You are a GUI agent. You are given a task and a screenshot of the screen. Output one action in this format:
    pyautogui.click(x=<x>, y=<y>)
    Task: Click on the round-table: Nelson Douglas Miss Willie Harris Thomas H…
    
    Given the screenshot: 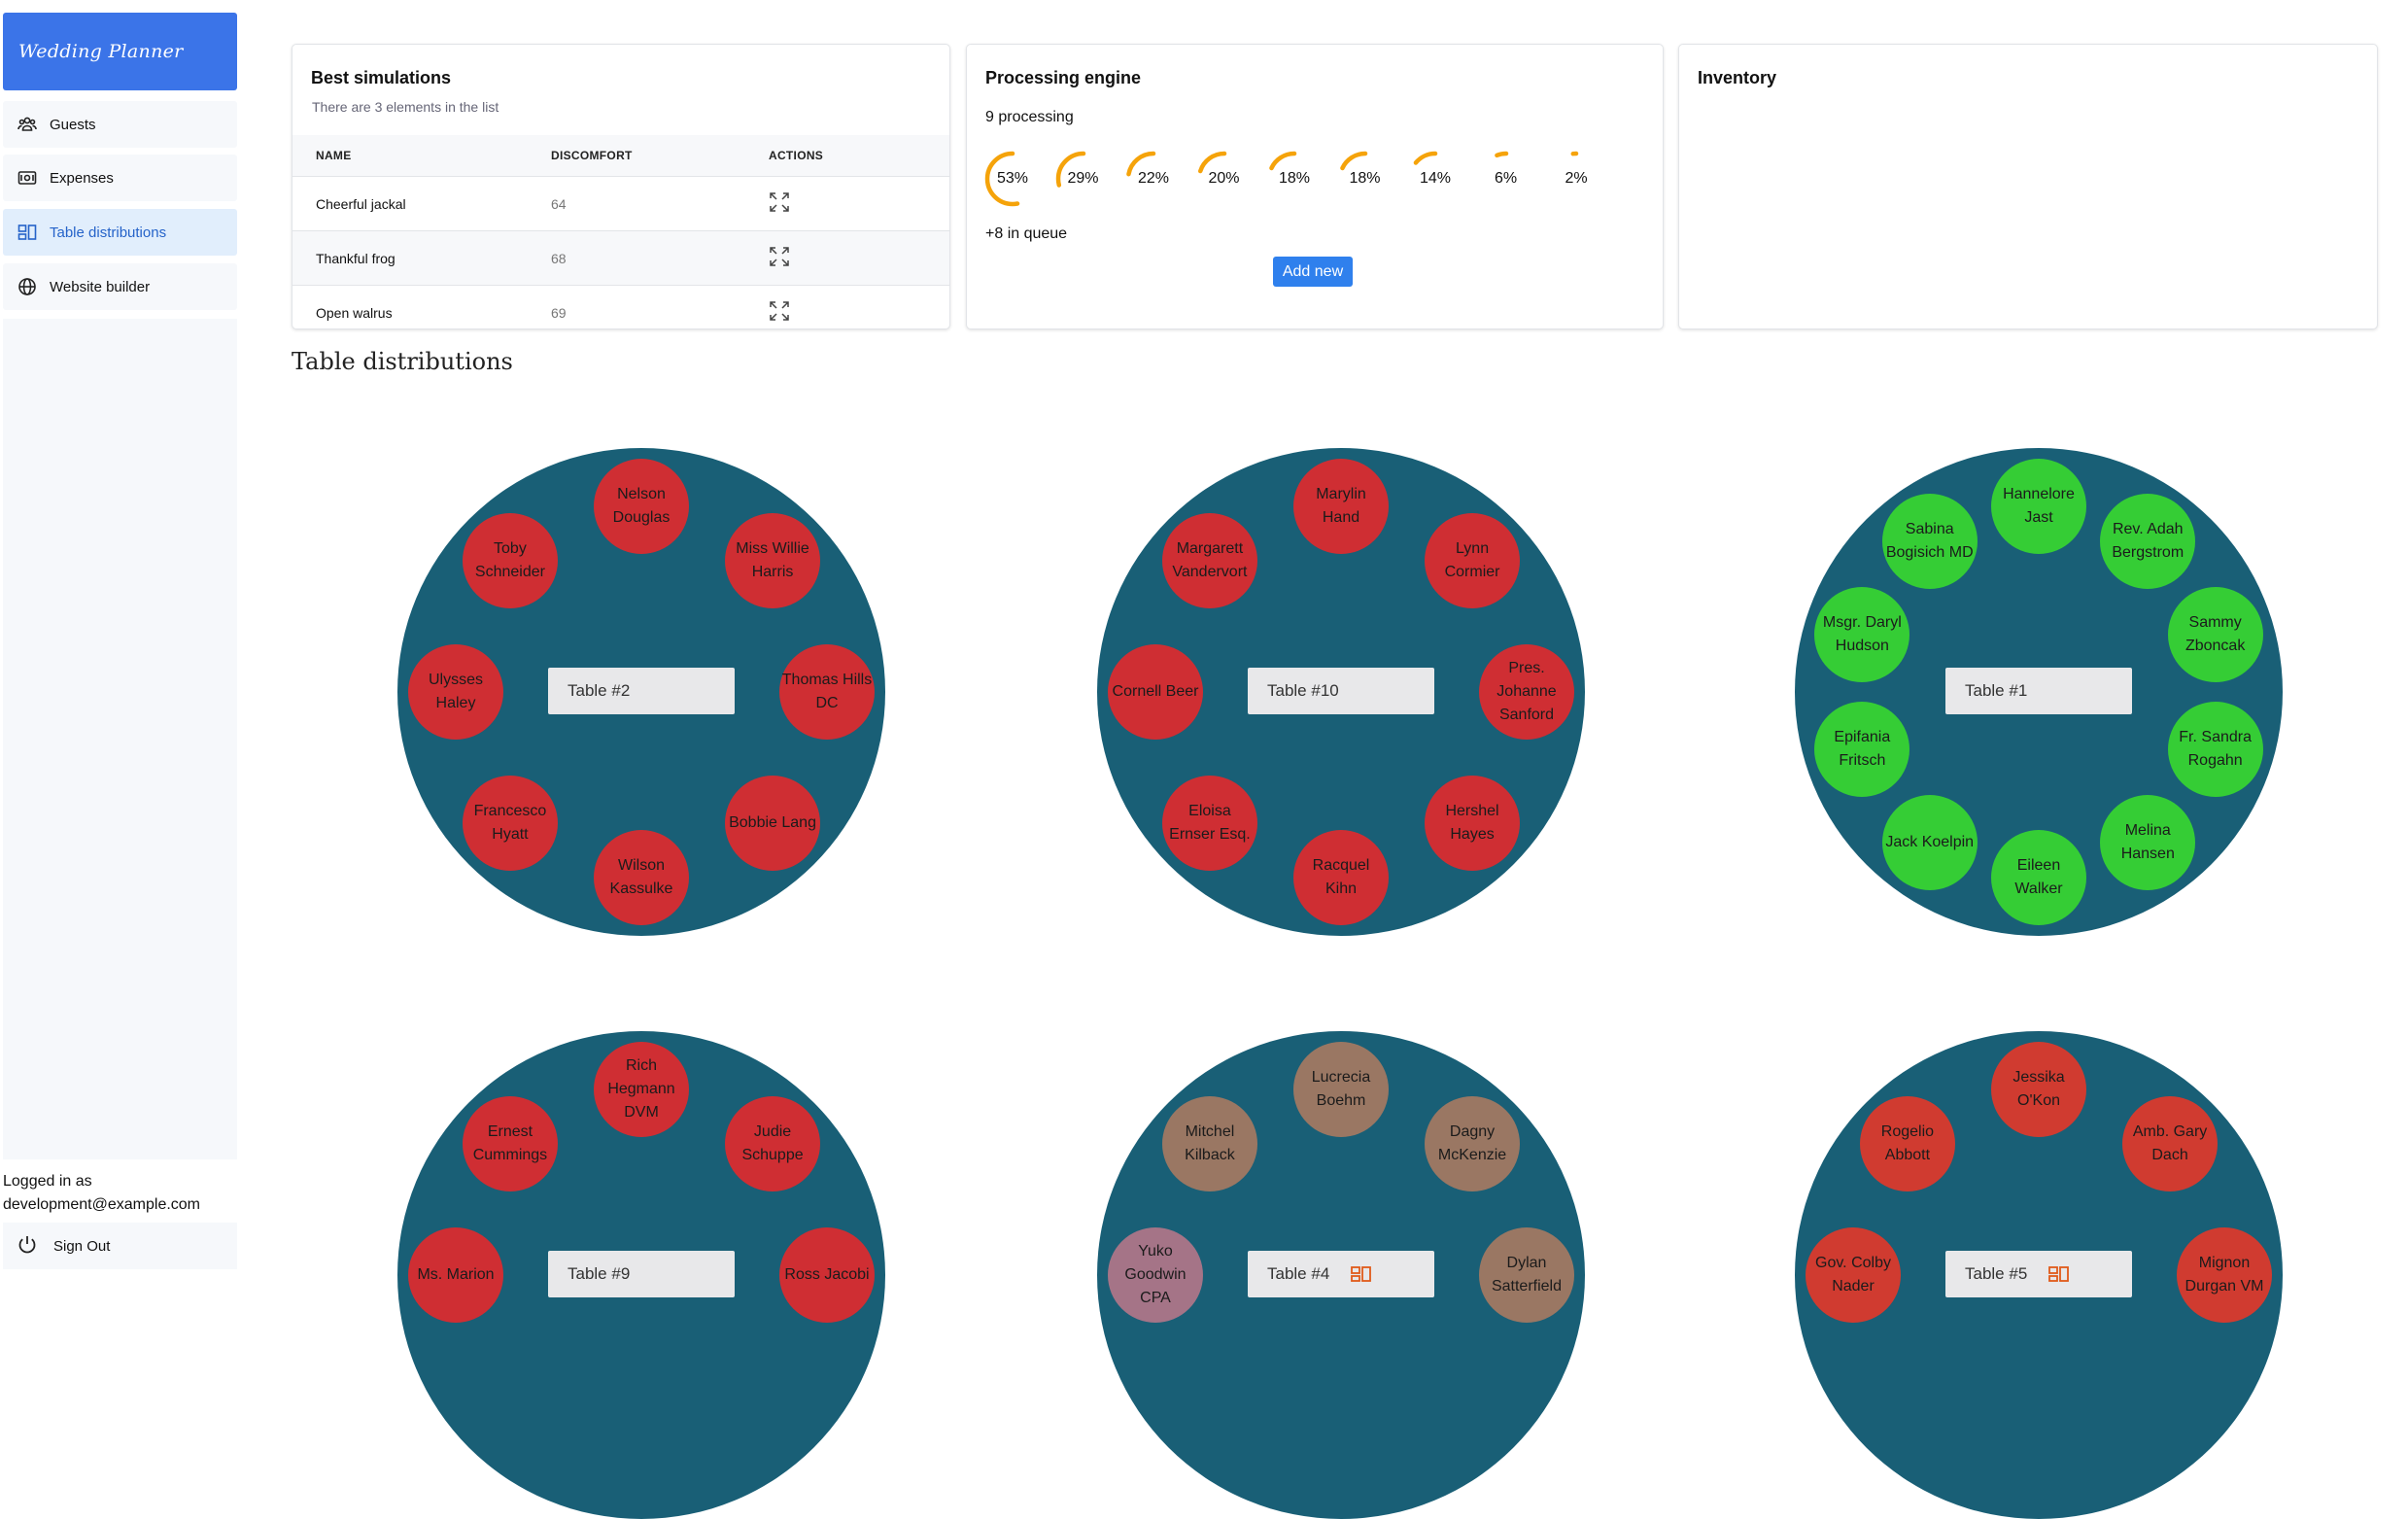 What is the action you would take?
    pyautogui.click(x=641, y=692)
    